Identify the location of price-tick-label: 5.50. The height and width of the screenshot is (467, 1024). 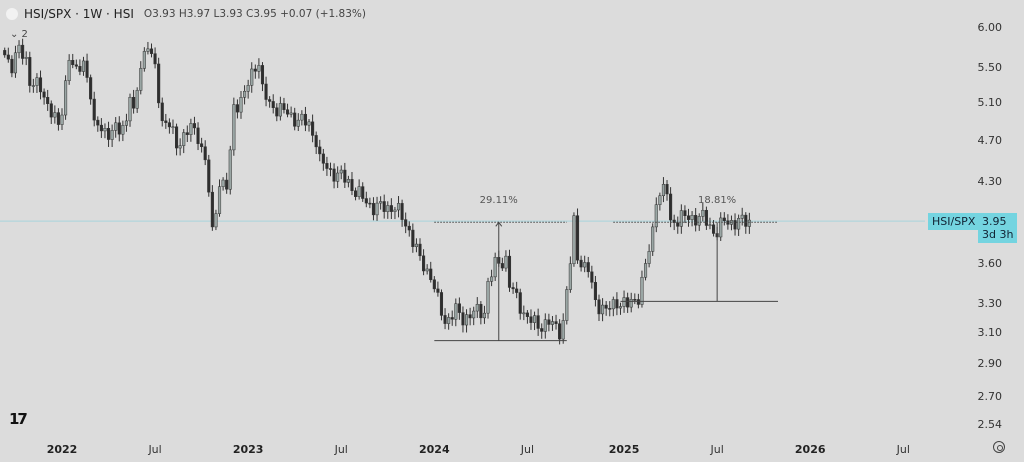
(990, 68).